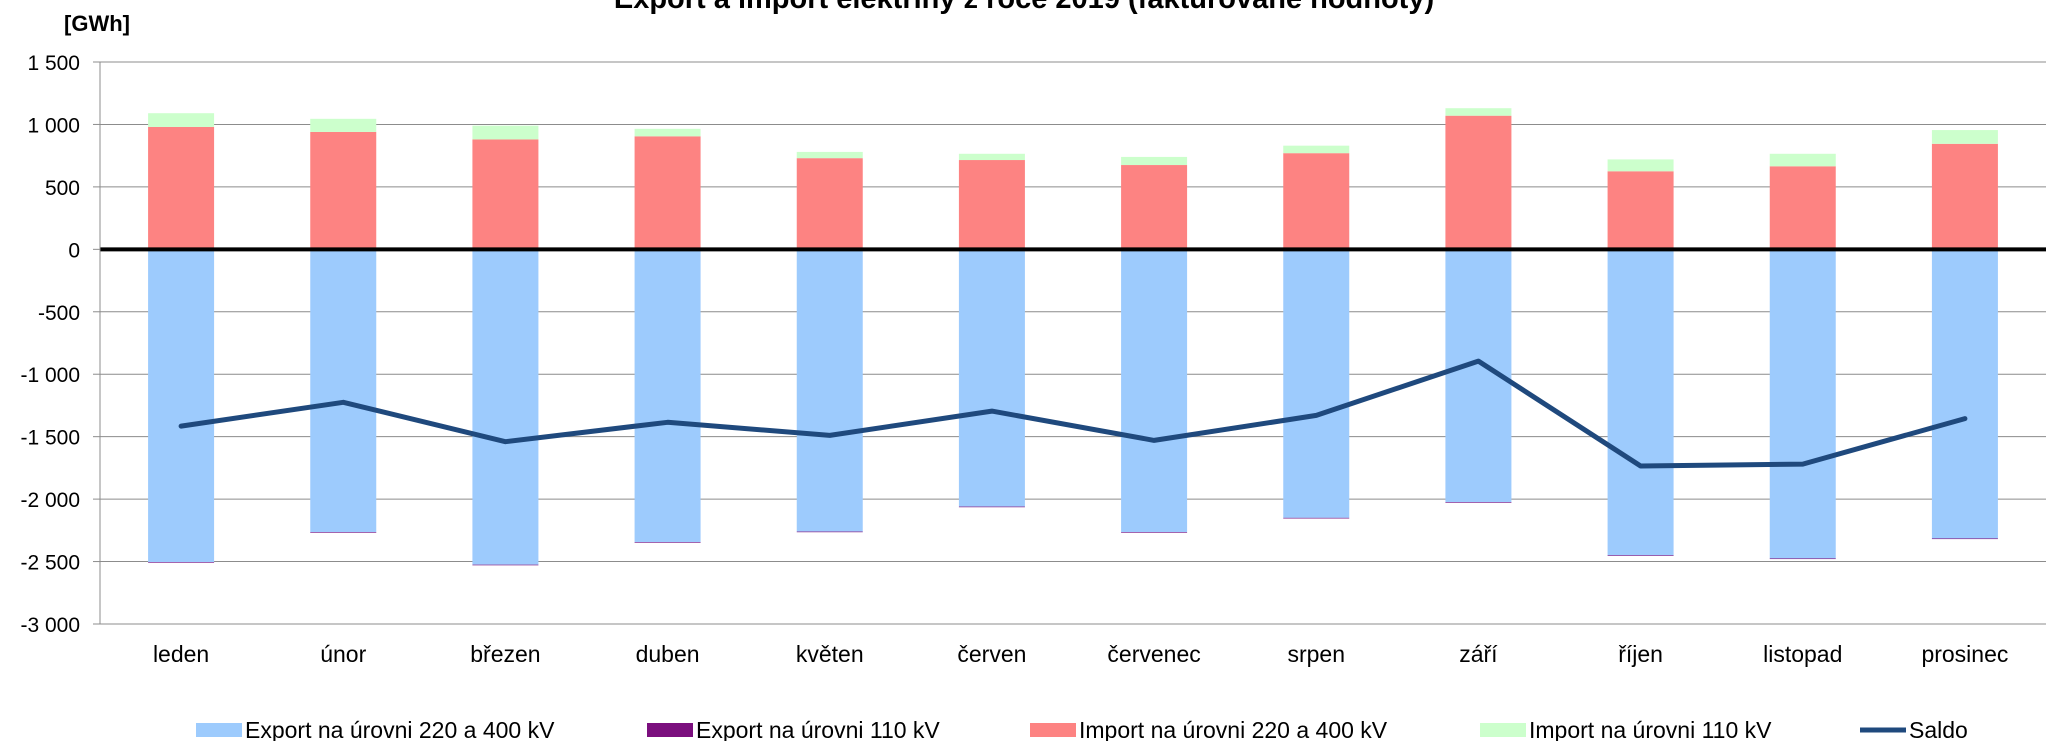 This screenshot has height=746, width=2046. I want to click on y-tick-label: -500, so click(59, 313).